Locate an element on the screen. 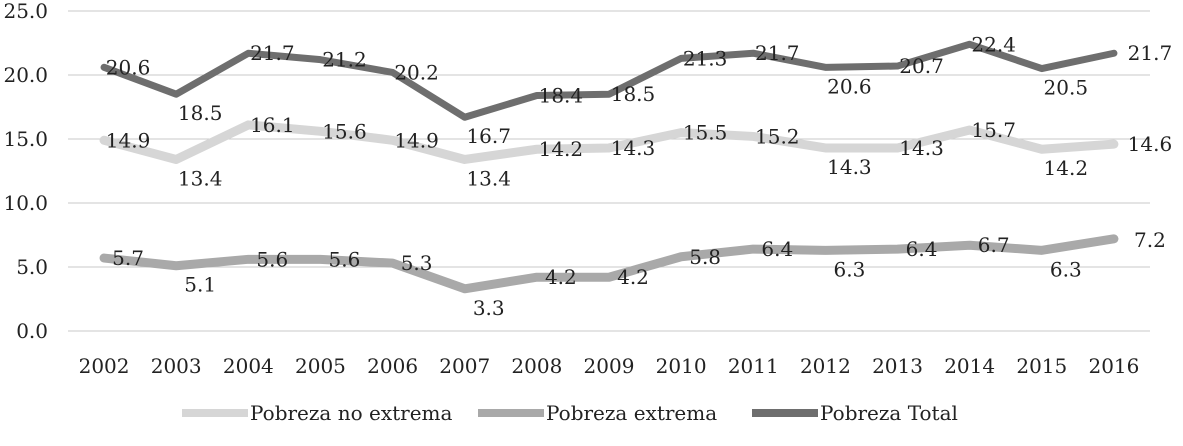 The width and height of the screenshot is (1183, 446). y-tick-label: 5.0 is located at coordinates (32, 267).